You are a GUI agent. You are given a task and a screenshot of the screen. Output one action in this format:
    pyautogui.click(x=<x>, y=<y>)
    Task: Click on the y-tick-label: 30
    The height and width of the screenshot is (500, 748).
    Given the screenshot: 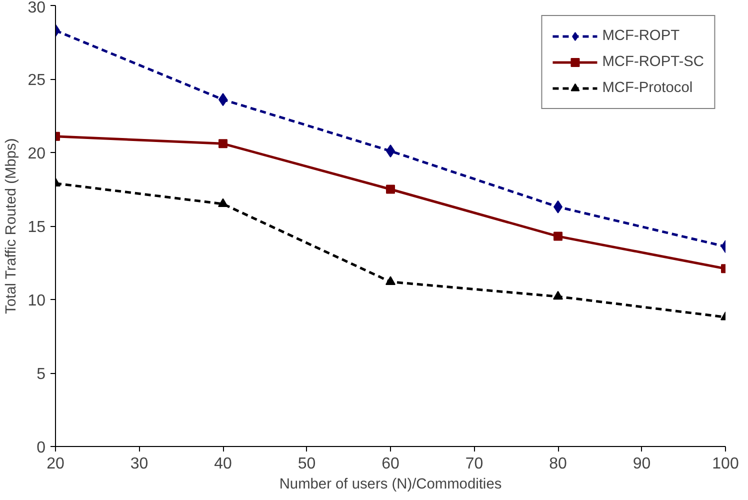 What is the action you would take?
    pyautogui.click(x=37, y=8)
    